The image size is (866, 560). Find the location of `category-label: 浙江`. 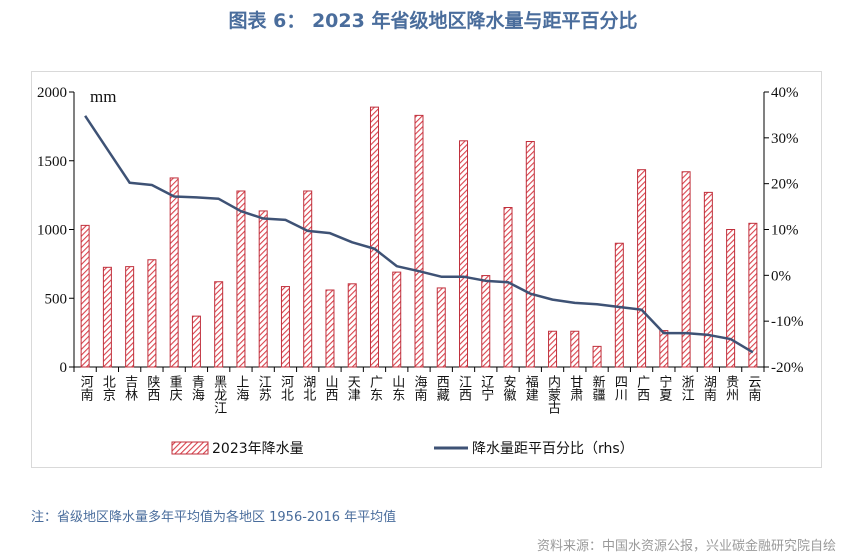

category-label: 浙江 is located at coordinates (687, 388).